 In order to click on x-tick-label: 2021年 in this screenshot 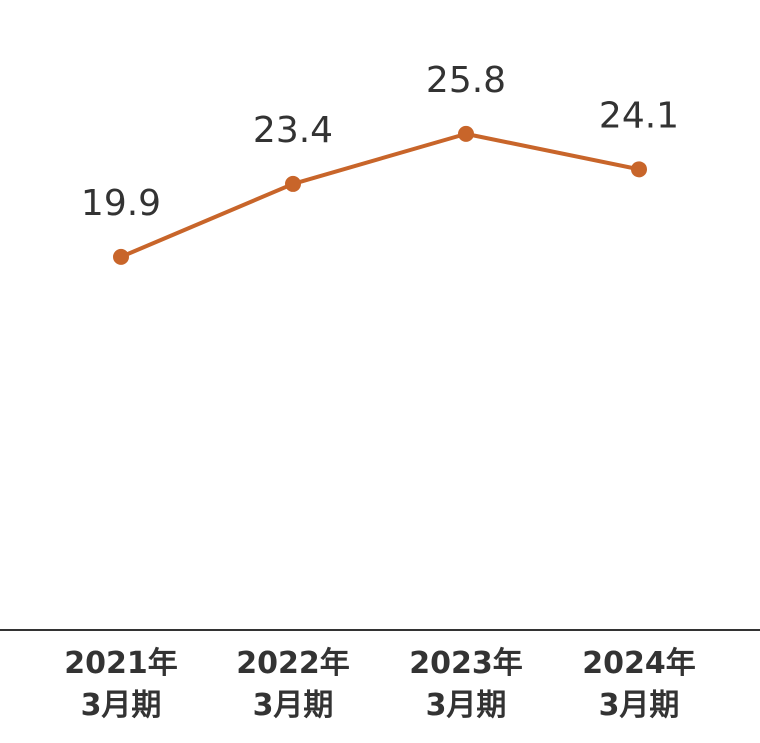, I will do `click(121, 663)`.